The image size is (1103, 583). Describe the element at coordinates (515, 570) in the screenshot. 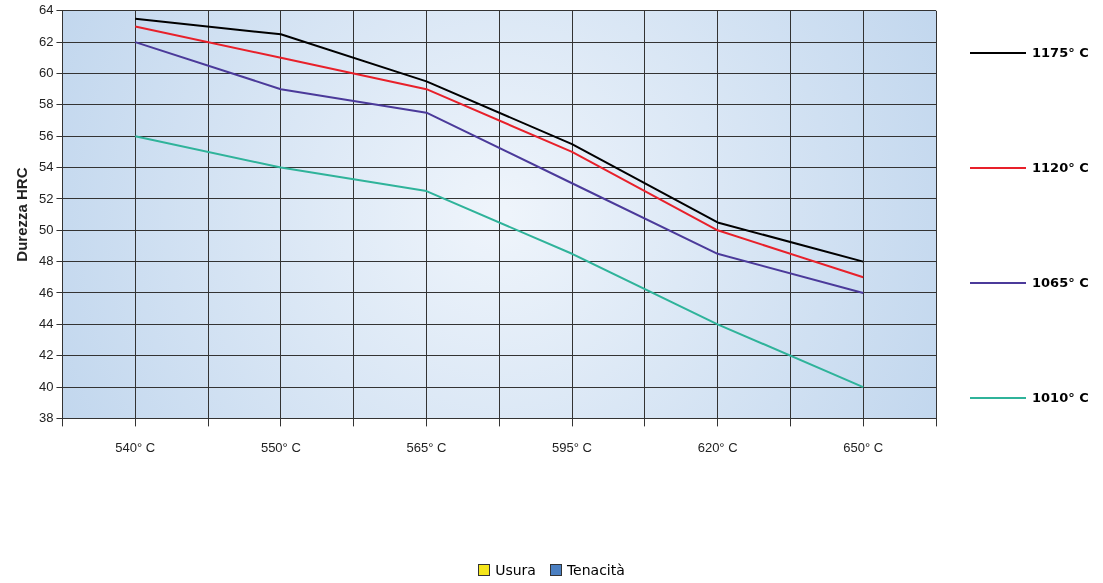

I see `text: Usura` at that location.